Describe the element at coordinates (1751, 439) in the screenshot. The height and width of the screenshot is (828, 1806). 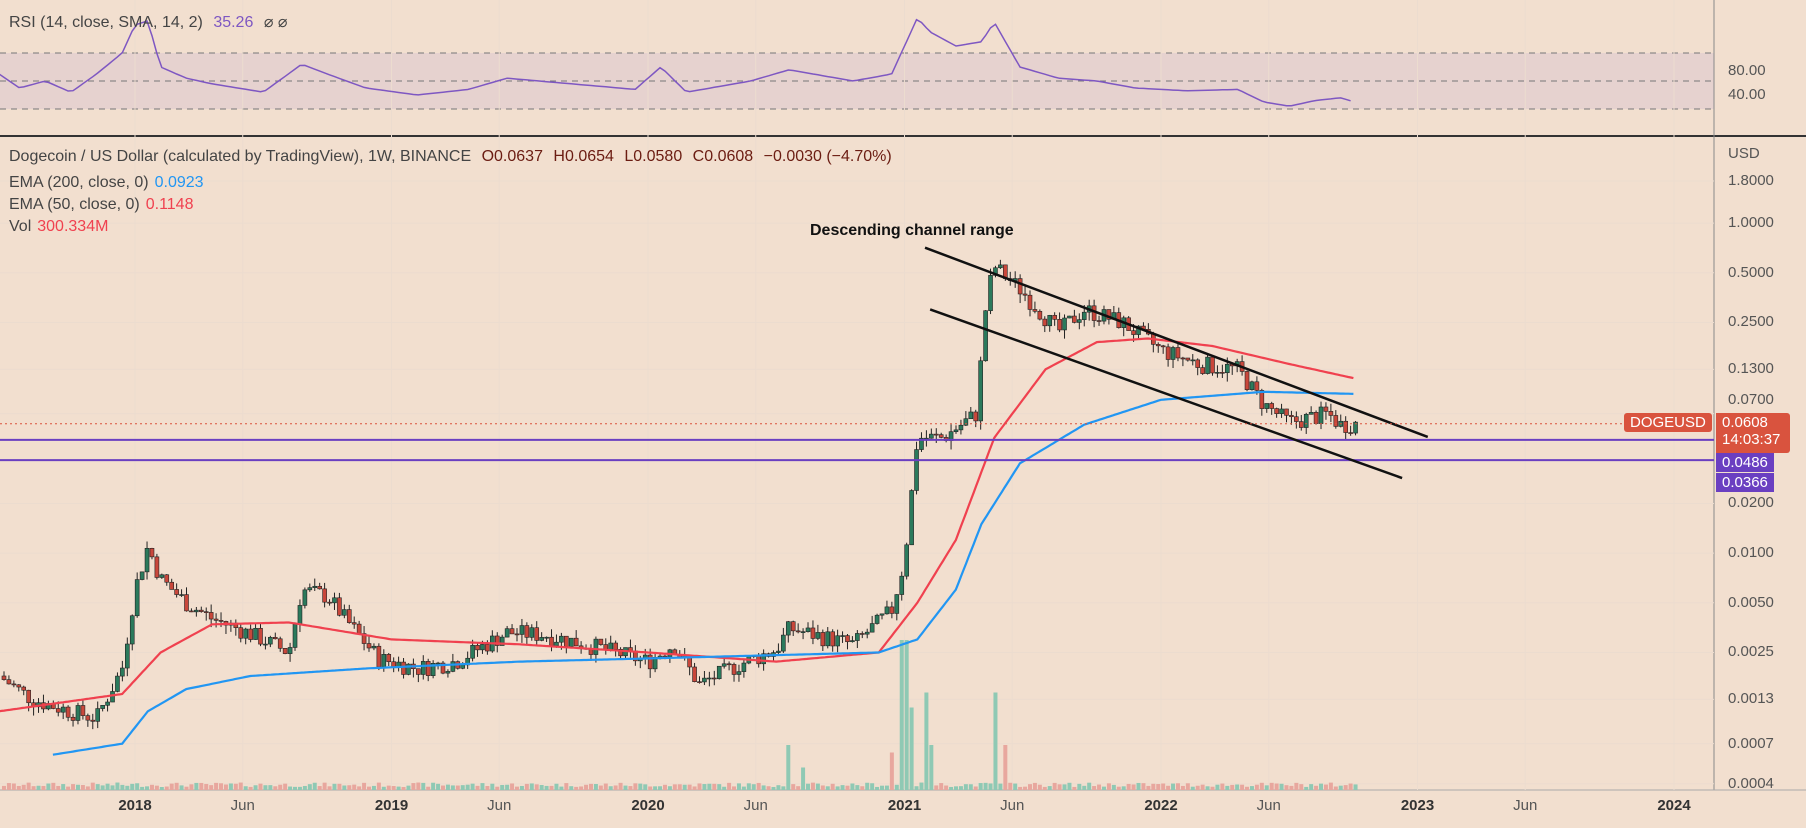
I see `bar-countdown: 14:03:37` at that location.